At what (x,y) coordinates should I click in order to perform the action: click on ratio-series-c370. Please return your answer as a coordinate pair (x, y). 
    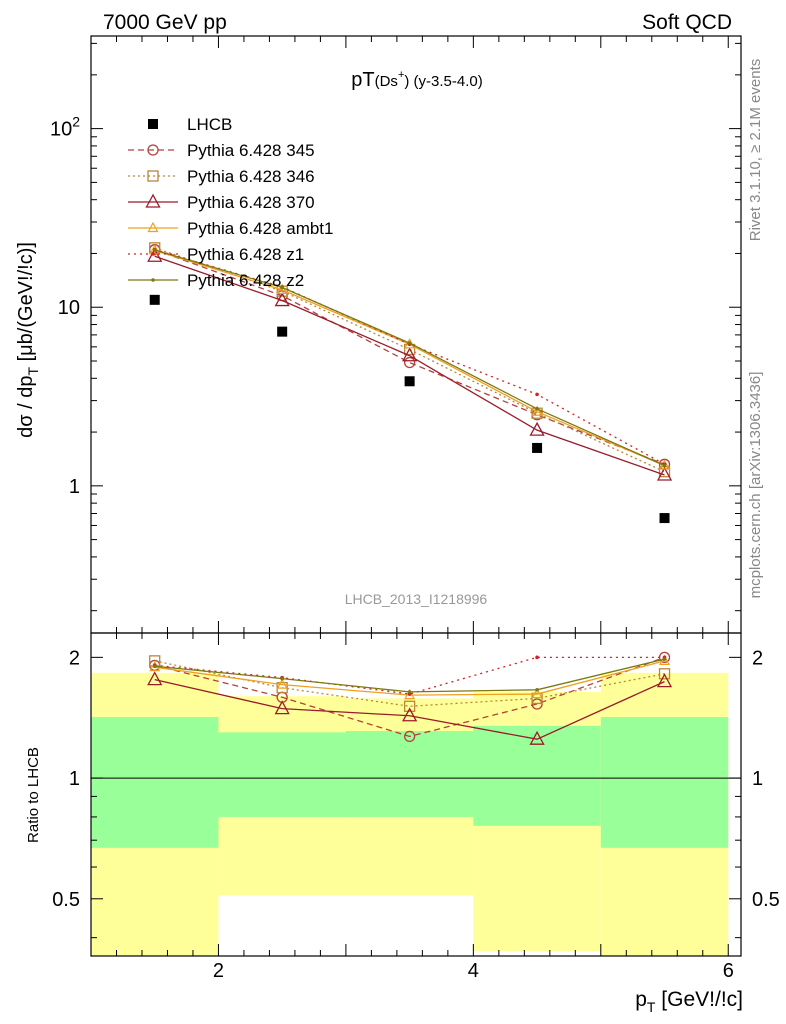
    Looking at the image, I should click on (410, 708).